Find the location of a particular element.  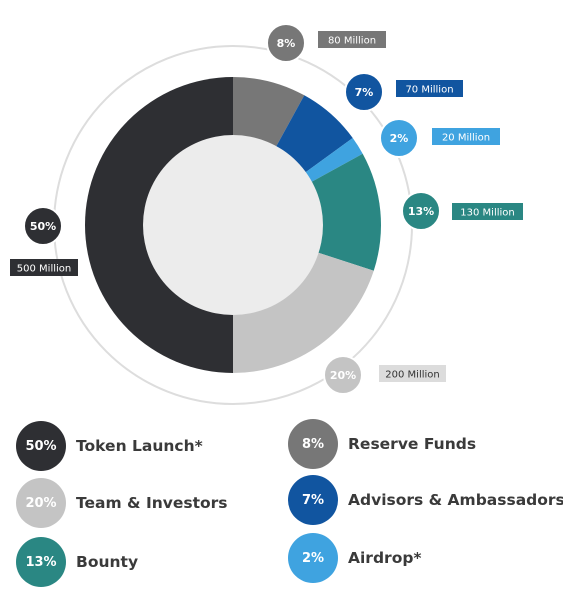

donut-center is located at coordinates (233, 225).